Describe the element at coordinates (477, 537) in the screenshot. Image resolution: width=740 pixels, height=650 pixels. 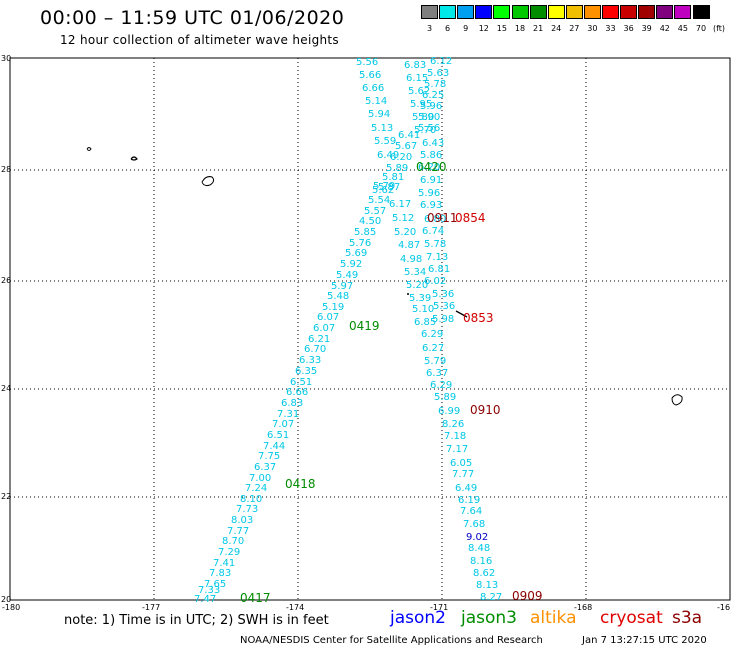
I see `swh-value: 9.02` at that location.